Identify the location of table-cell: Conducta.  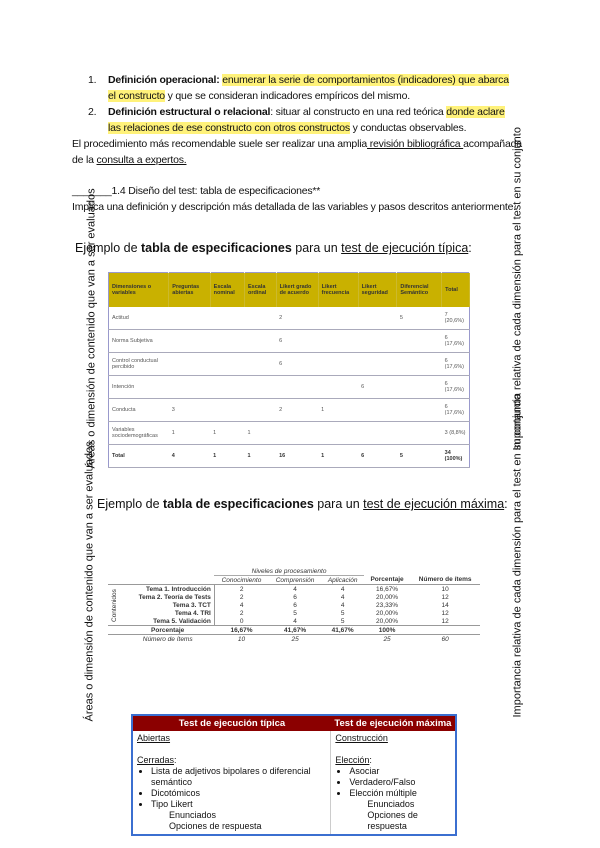
(138, 410).